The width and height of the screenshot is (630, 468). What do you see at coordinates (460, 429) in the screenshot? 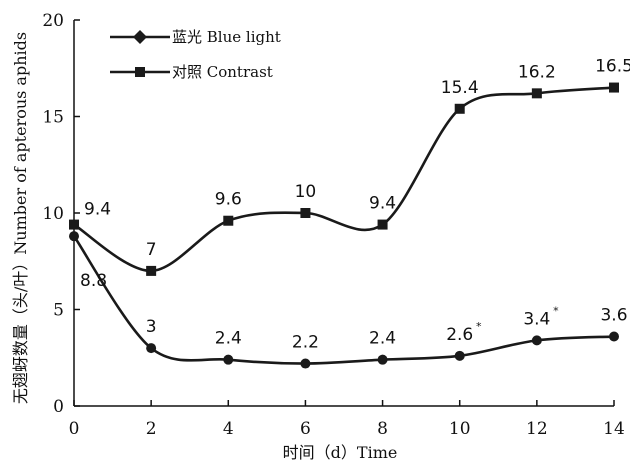
I see `x-tick-label: 10` at bounding box center [460, 429].